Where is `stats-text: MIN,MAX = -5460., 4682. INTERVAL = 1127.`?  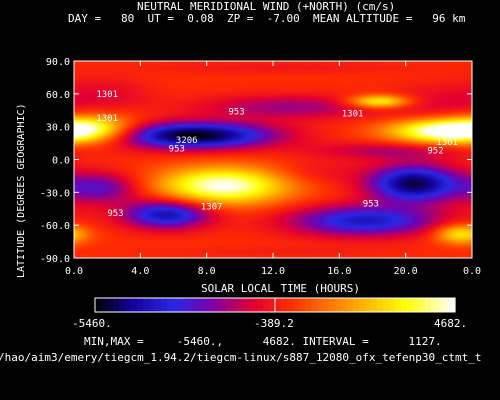
stats-text: MIN,MAX = -5460., 4682. INTERVAL = 1127. is located at coordinates (263, 341).